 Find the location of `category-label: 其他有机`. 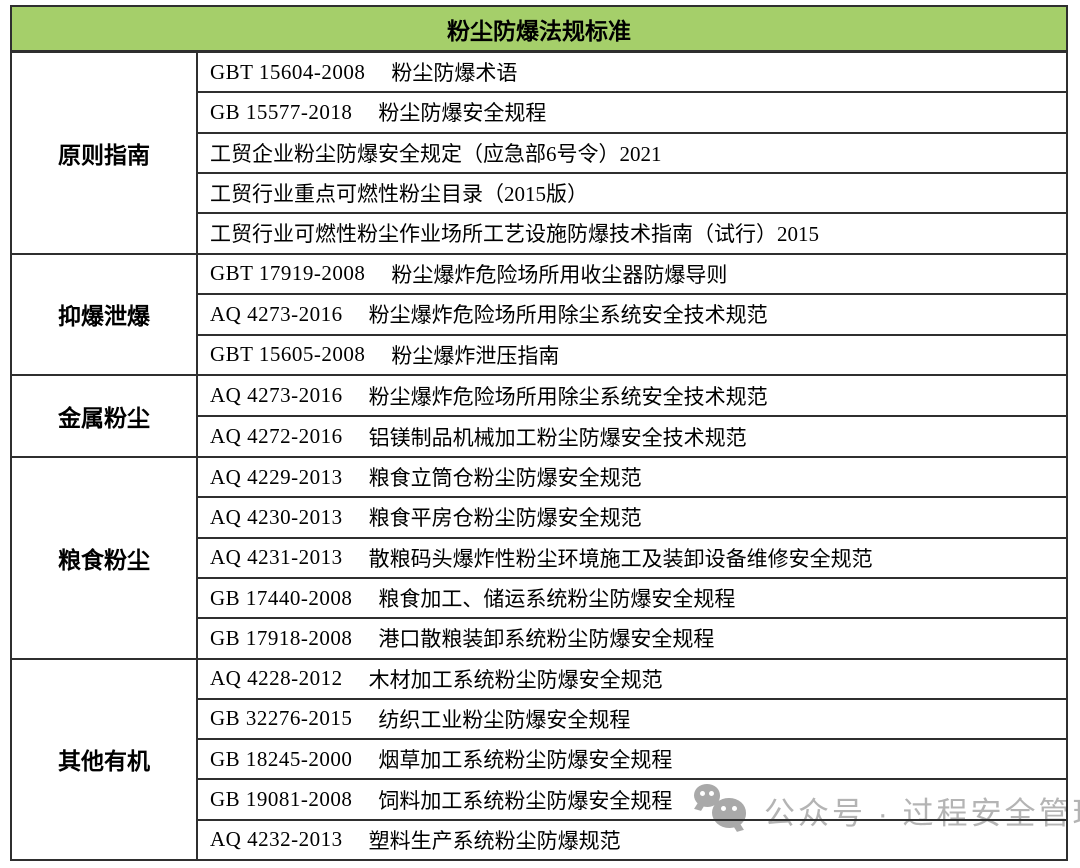

category-label: 其他有机 is located at coordinates (105, 759).